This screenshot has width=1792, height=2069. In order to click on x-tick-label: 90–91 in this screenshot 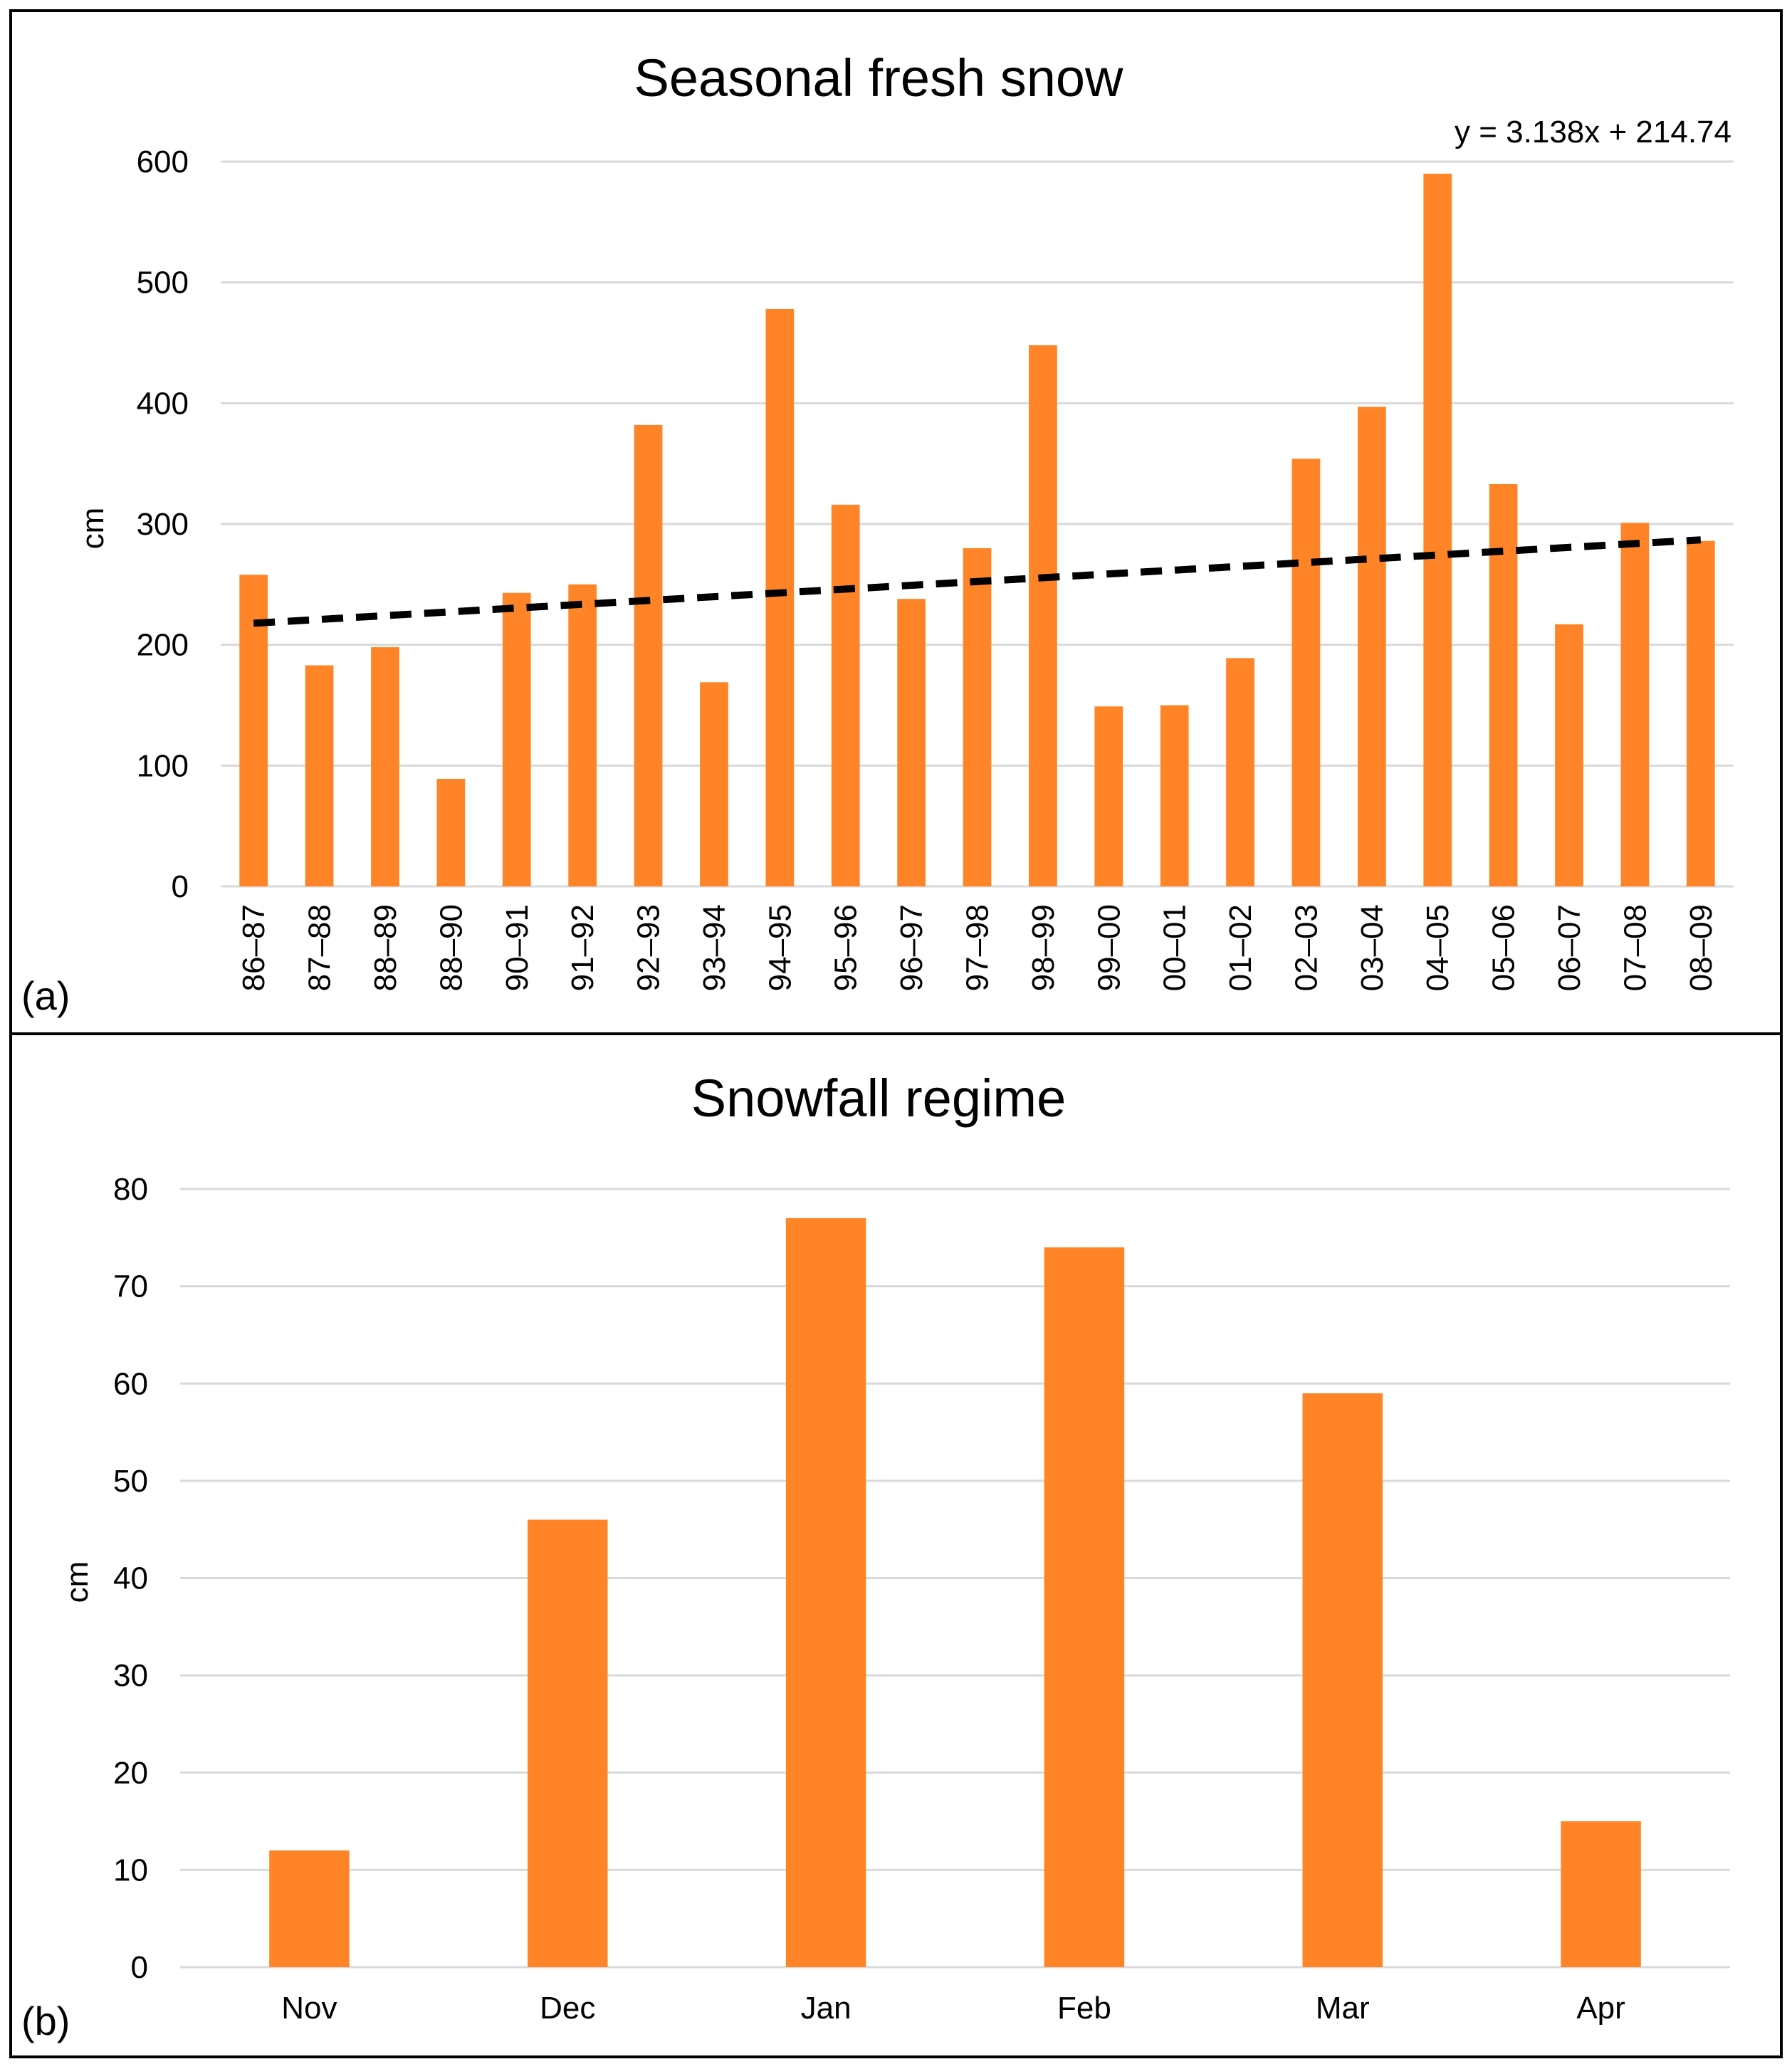, I will do `click(517, 947)`.